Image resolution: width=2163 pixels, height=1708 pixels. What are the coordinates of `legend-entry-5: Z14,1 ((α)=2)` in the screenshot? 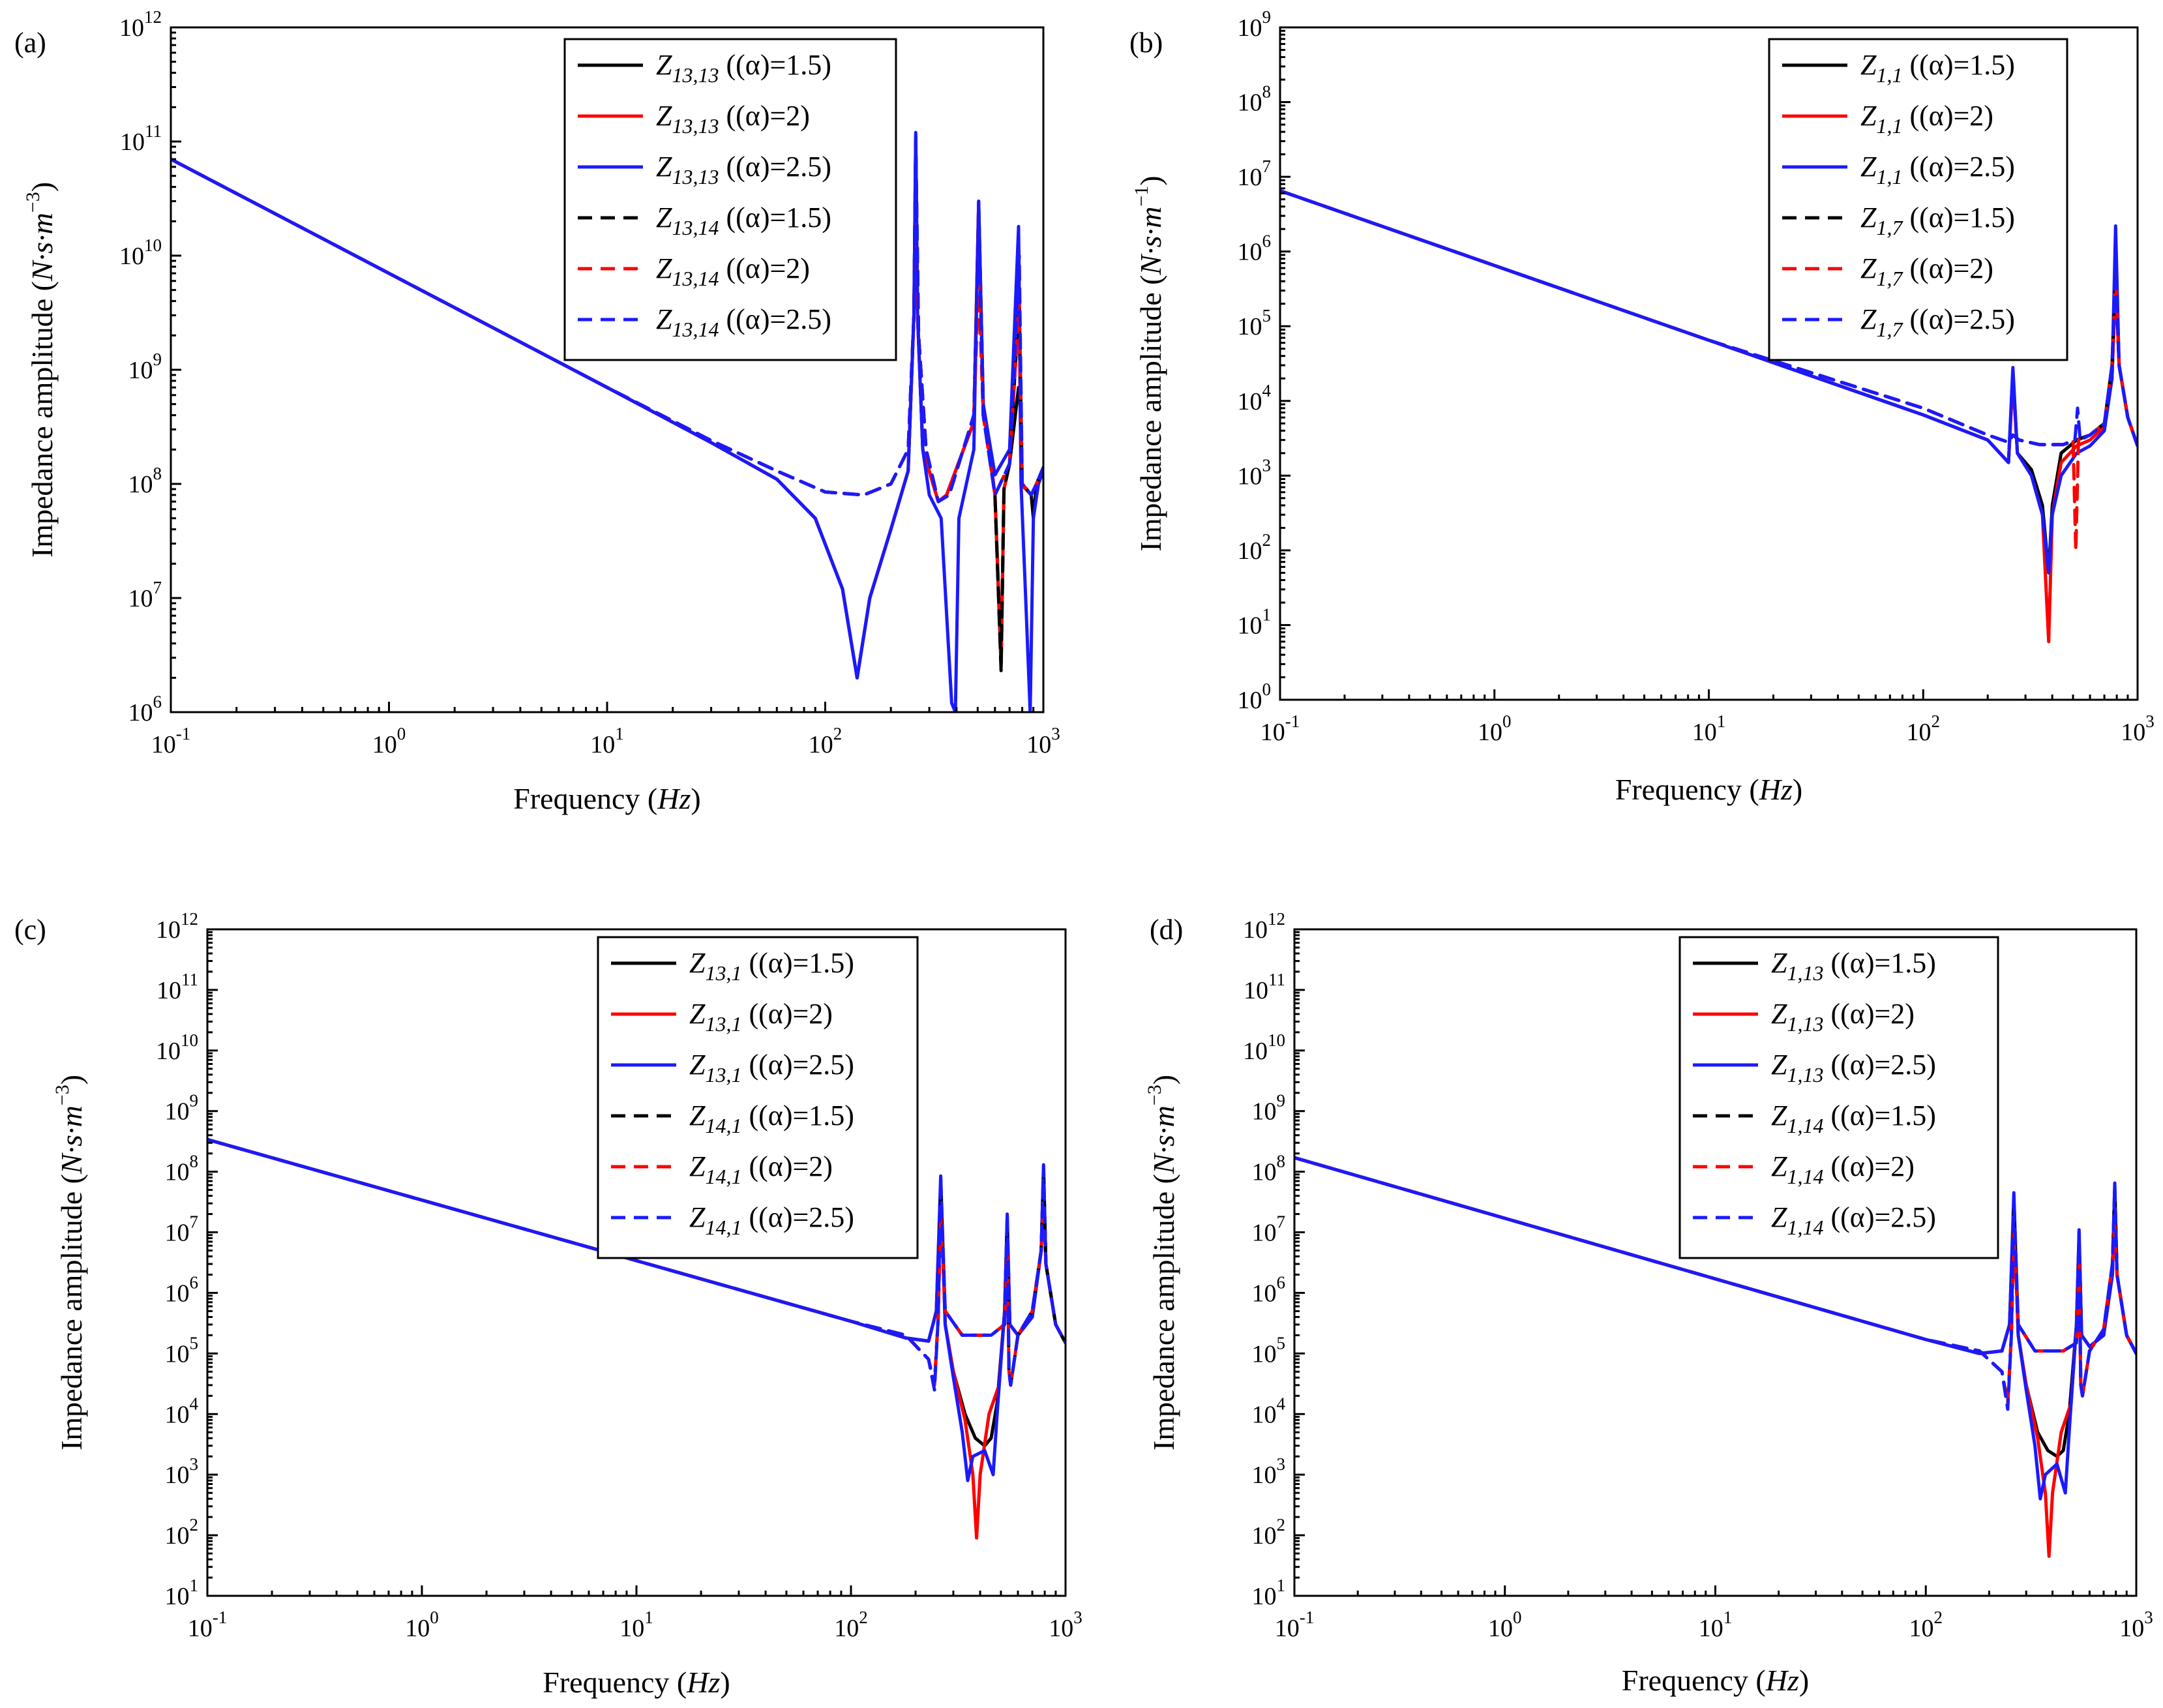 It's located at (761, 1169).